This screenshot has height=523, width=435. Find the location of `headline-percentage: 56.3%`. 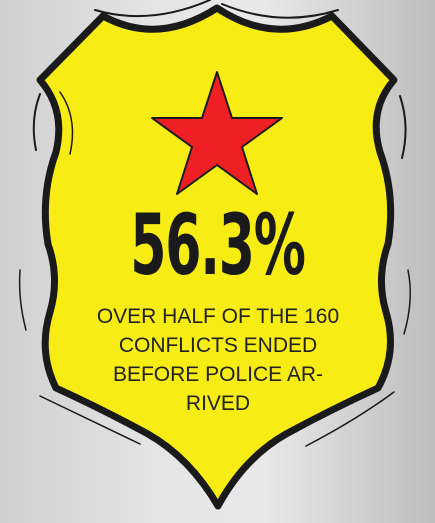

headline-percentage: 56.3% is located at coordinates (218, 245).